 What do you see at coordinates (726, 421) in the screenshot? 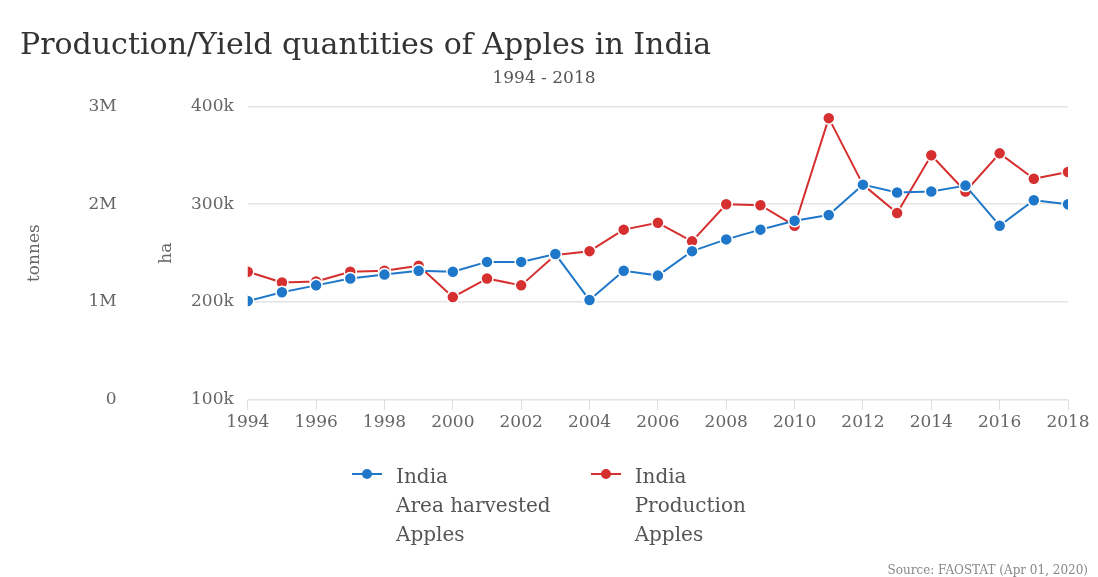
I see `x-tick-label: 2008` at bounding box center [726, 421].